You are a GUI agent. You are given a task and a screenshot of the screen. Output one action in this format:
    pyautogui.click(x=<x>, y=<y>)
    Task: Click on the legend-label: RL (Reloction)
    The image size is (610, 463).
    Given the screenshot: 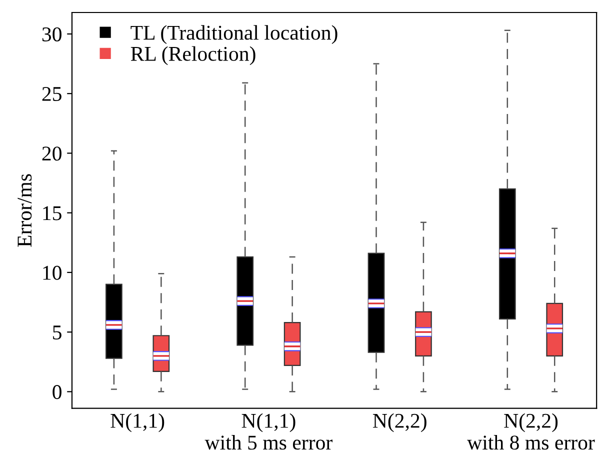 What is the action you would take?
    pyautogui.click(x=193, y=56)
    